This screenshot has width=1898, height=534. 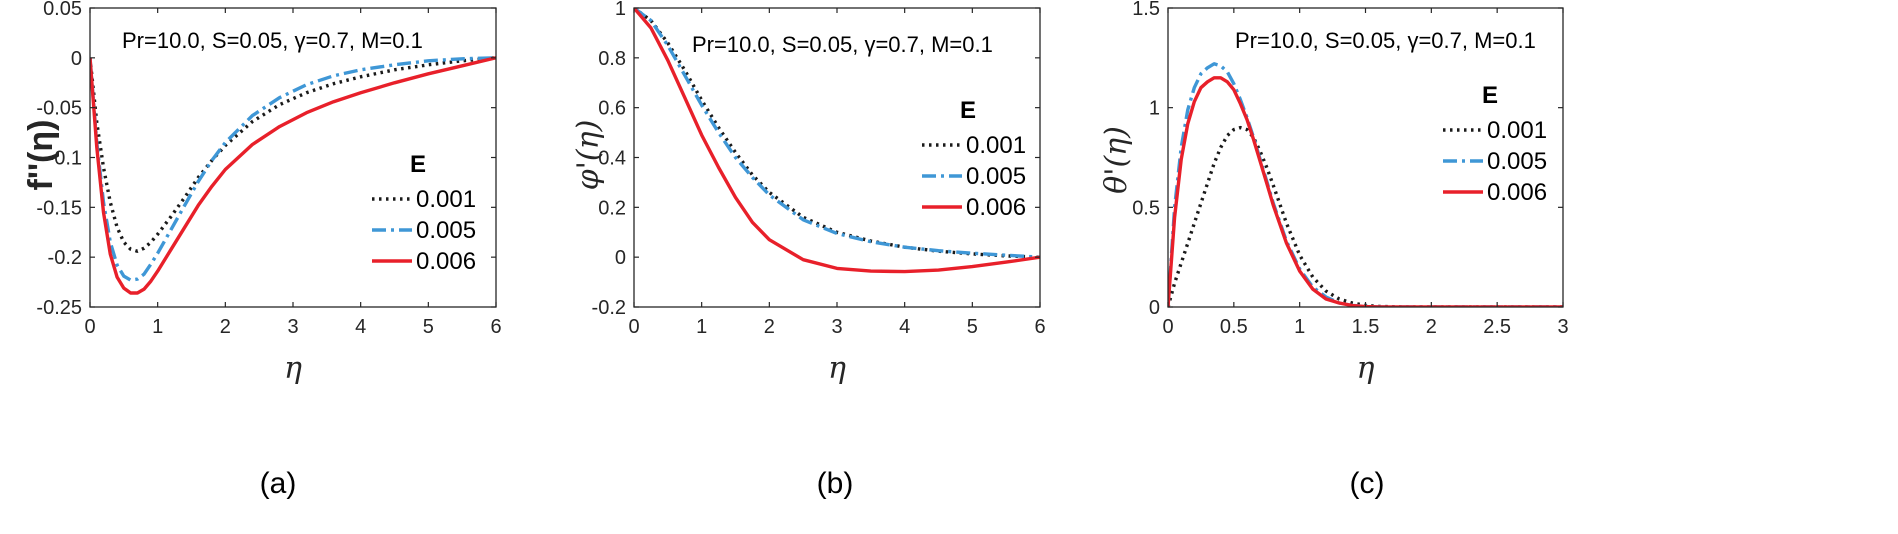 I want to click on y-tick-label: 0.8, so click(x=612, y=59).